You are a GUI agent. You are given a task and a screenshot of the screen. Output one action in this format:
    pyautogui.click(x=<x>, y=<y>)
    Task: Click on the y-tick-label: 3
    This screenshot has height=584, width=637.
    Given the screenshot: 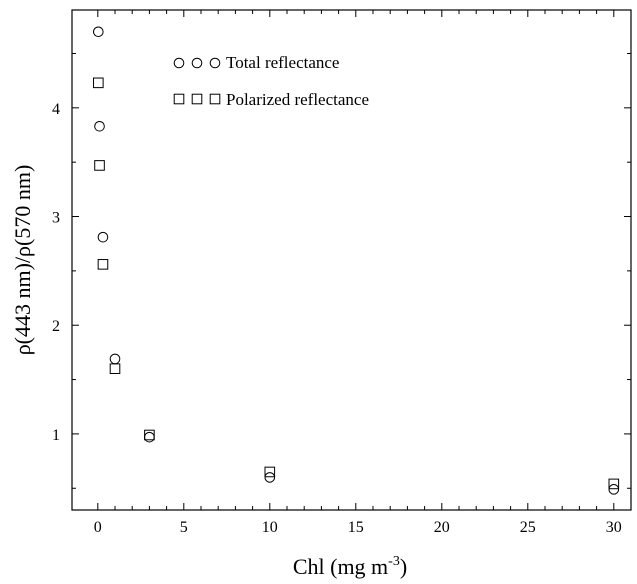 What is the action you would take?
    pyautogui.click(x=56, y=218)
    